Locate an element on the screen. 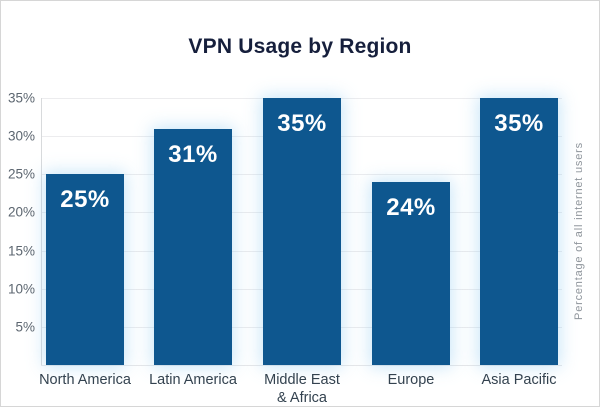  bar-2: 35% is located at coordinates (302, 231).